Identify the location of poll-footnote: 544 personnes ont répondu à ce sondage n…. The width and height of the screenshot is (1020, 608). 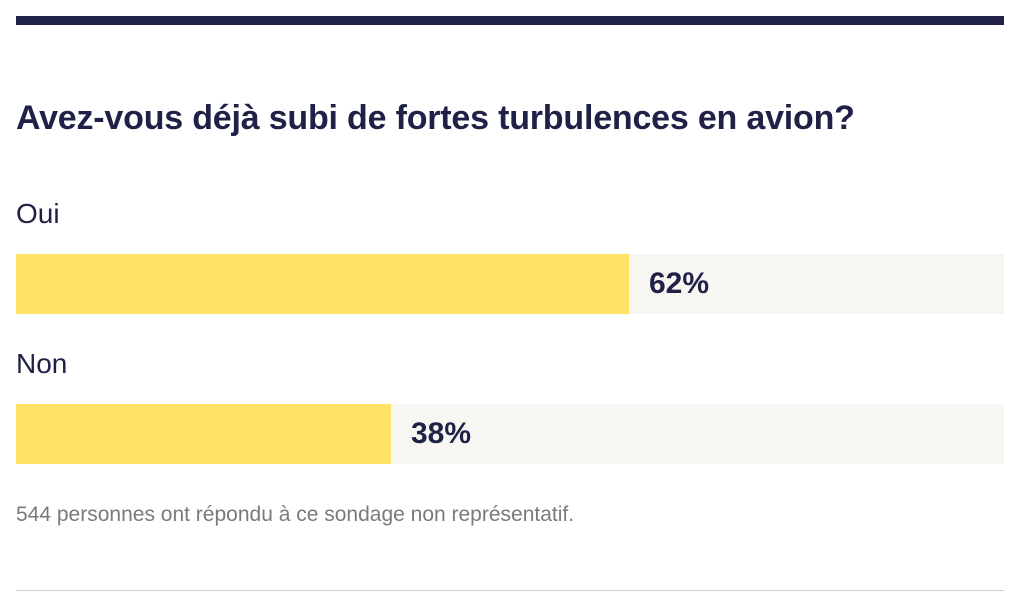
(295, 514).